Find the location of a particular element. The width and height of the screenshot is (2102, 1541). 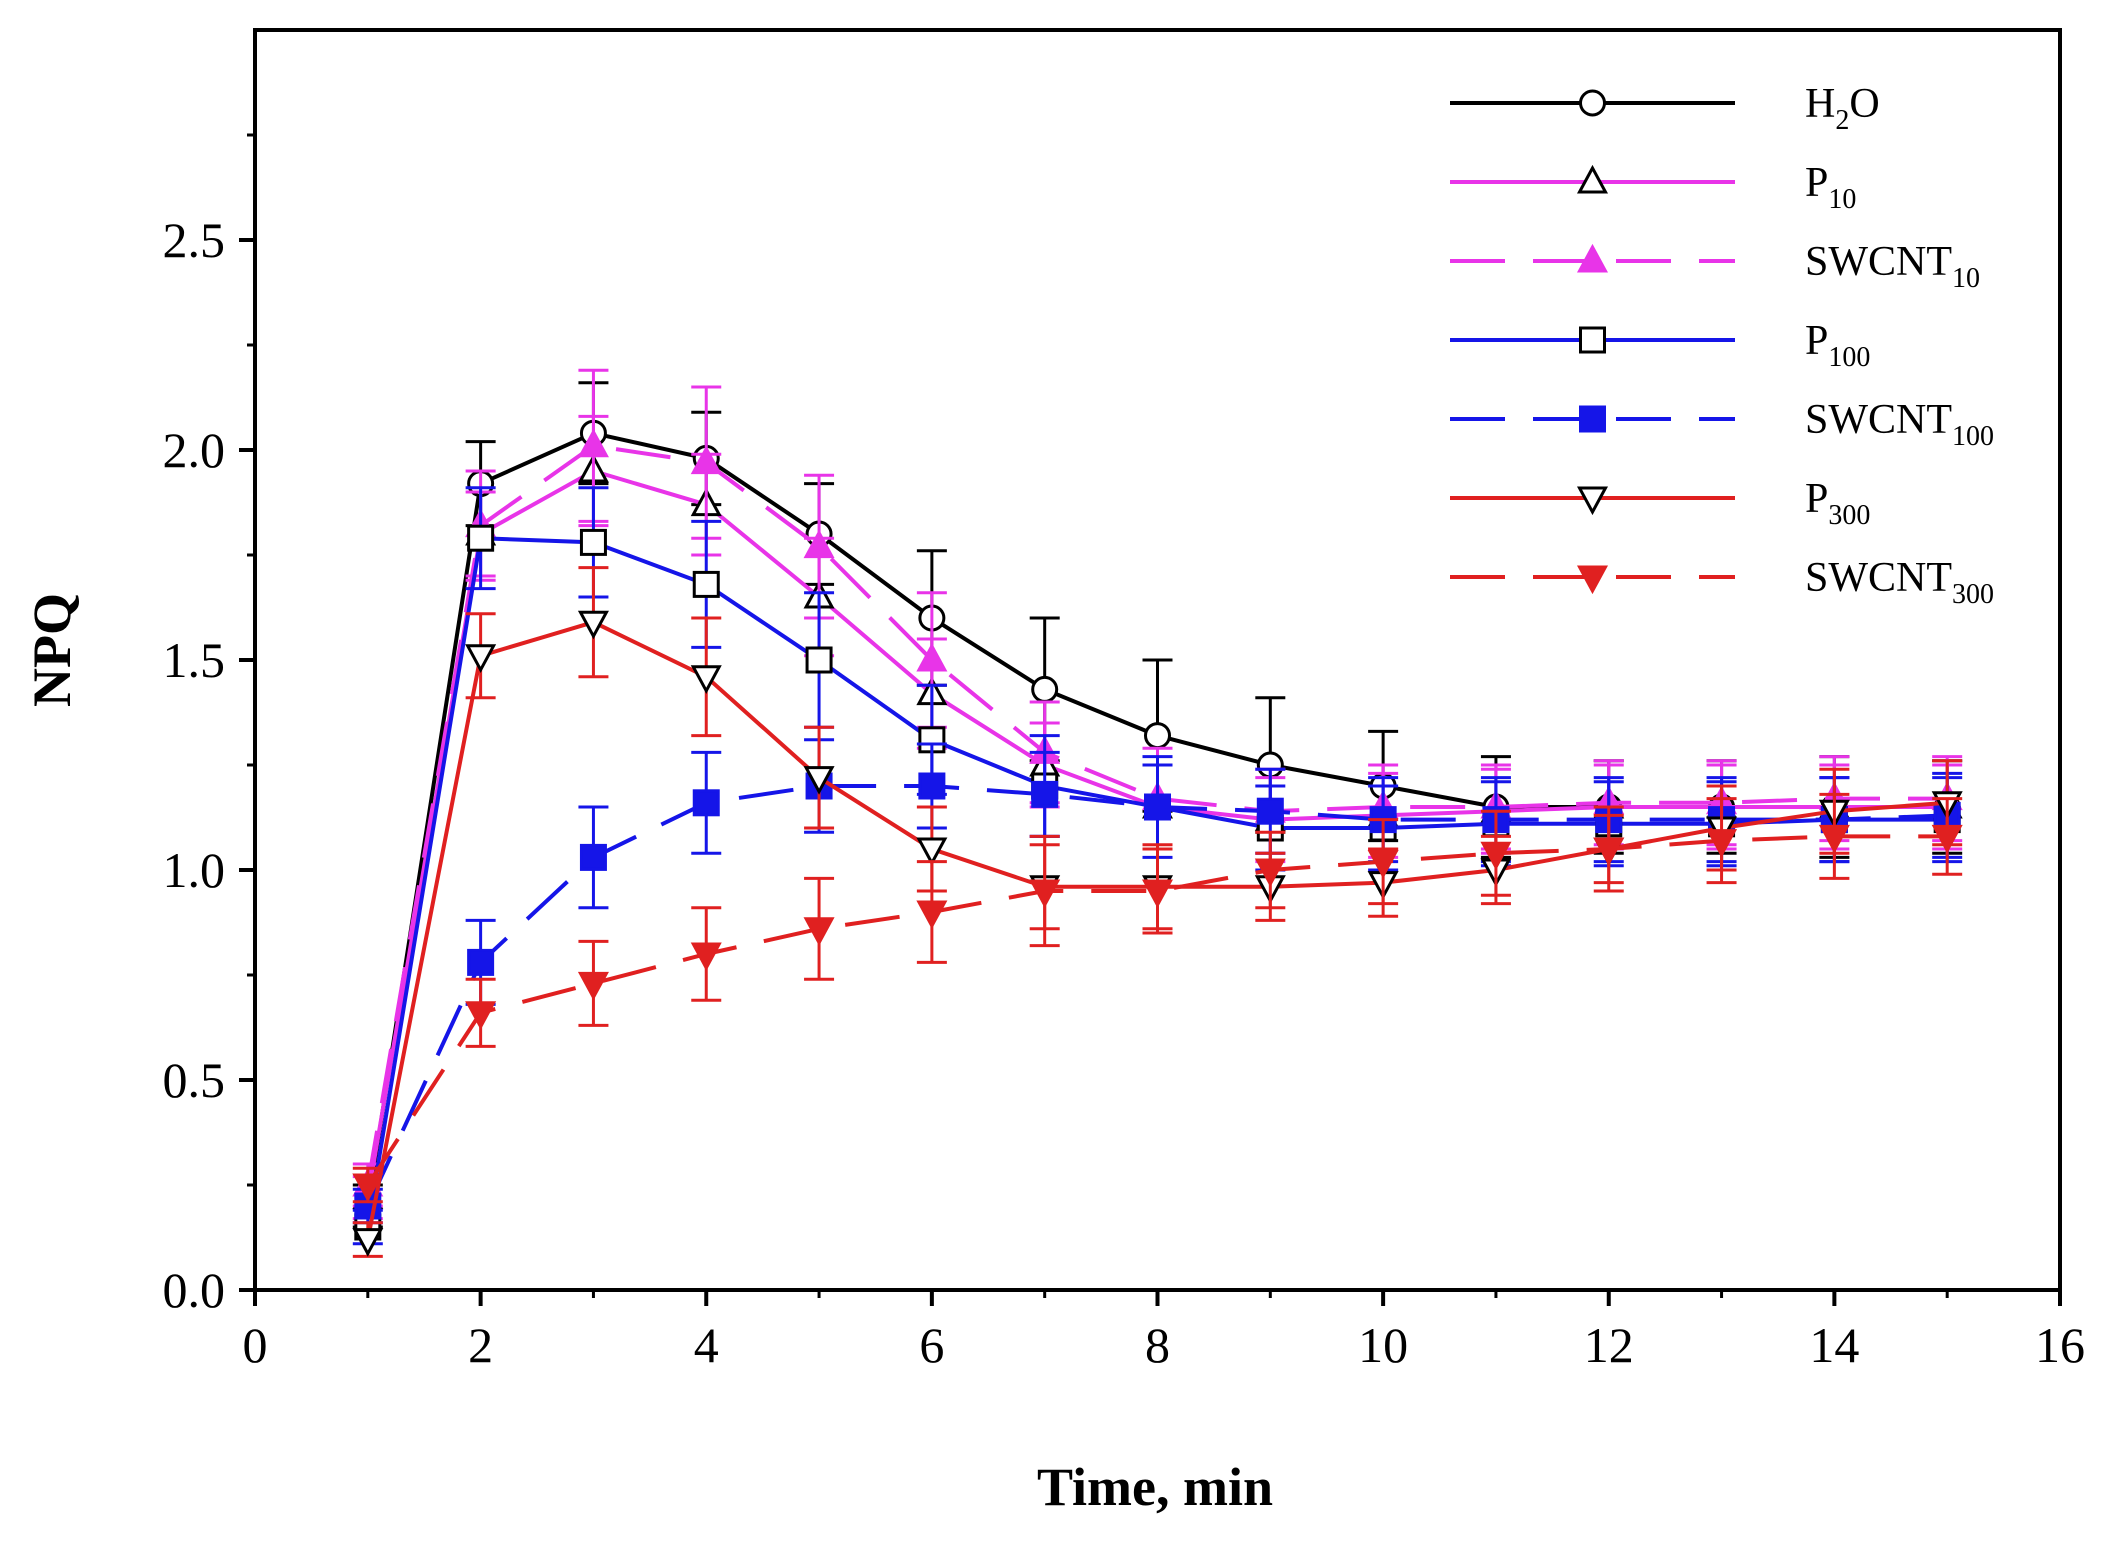

legend-label: SWCNT300 is located at coordinates (1899, 582).